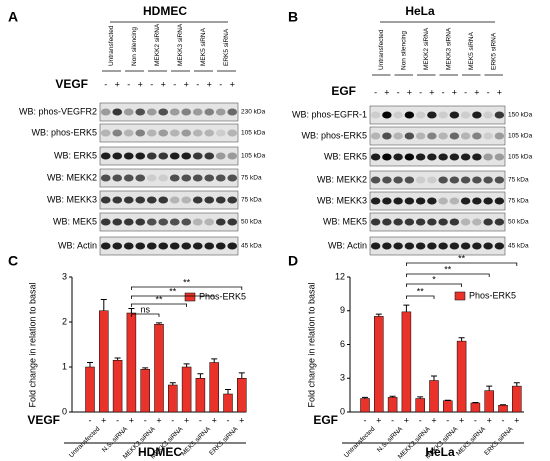 The image size is (550, 461). What do you see at coordinates (520, 157) in the screenshot?
I see `kda-label: 105 kDa` at bounding box center [520, 157].